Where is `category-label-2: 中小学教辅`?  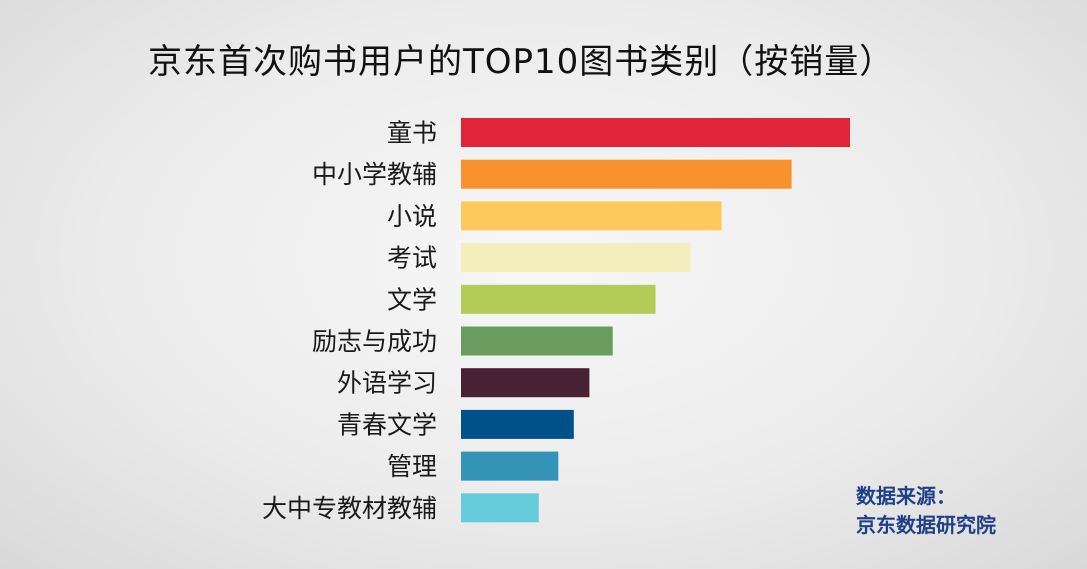
category-label-2: 中小学教辅 is located at coordinates (374, 174).